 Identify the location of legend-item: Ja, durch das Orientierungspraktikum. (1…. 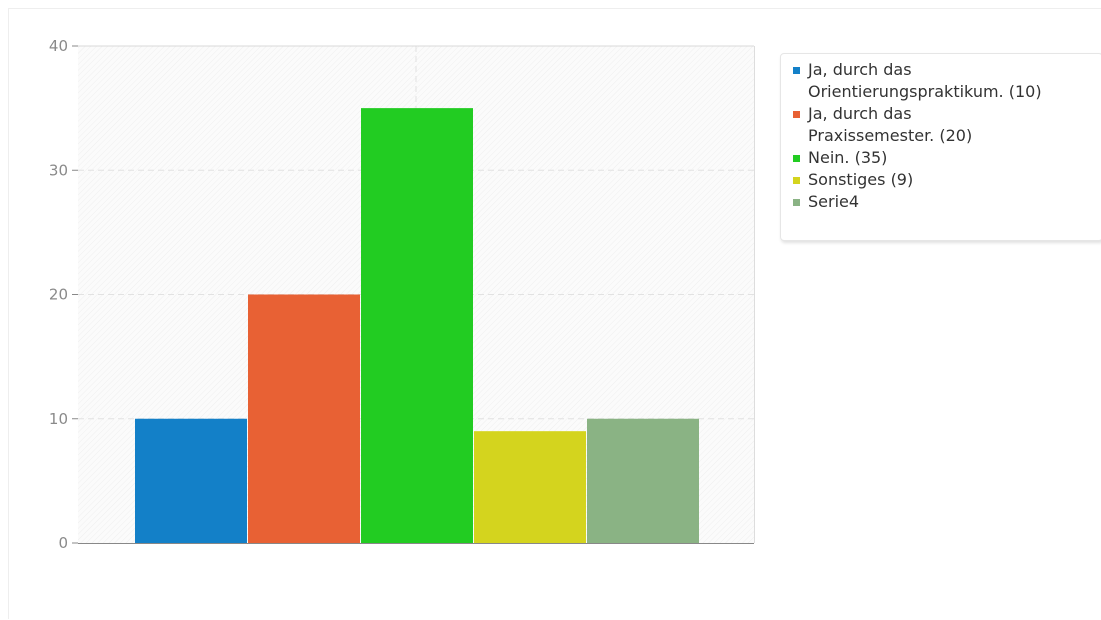
(947, 81).